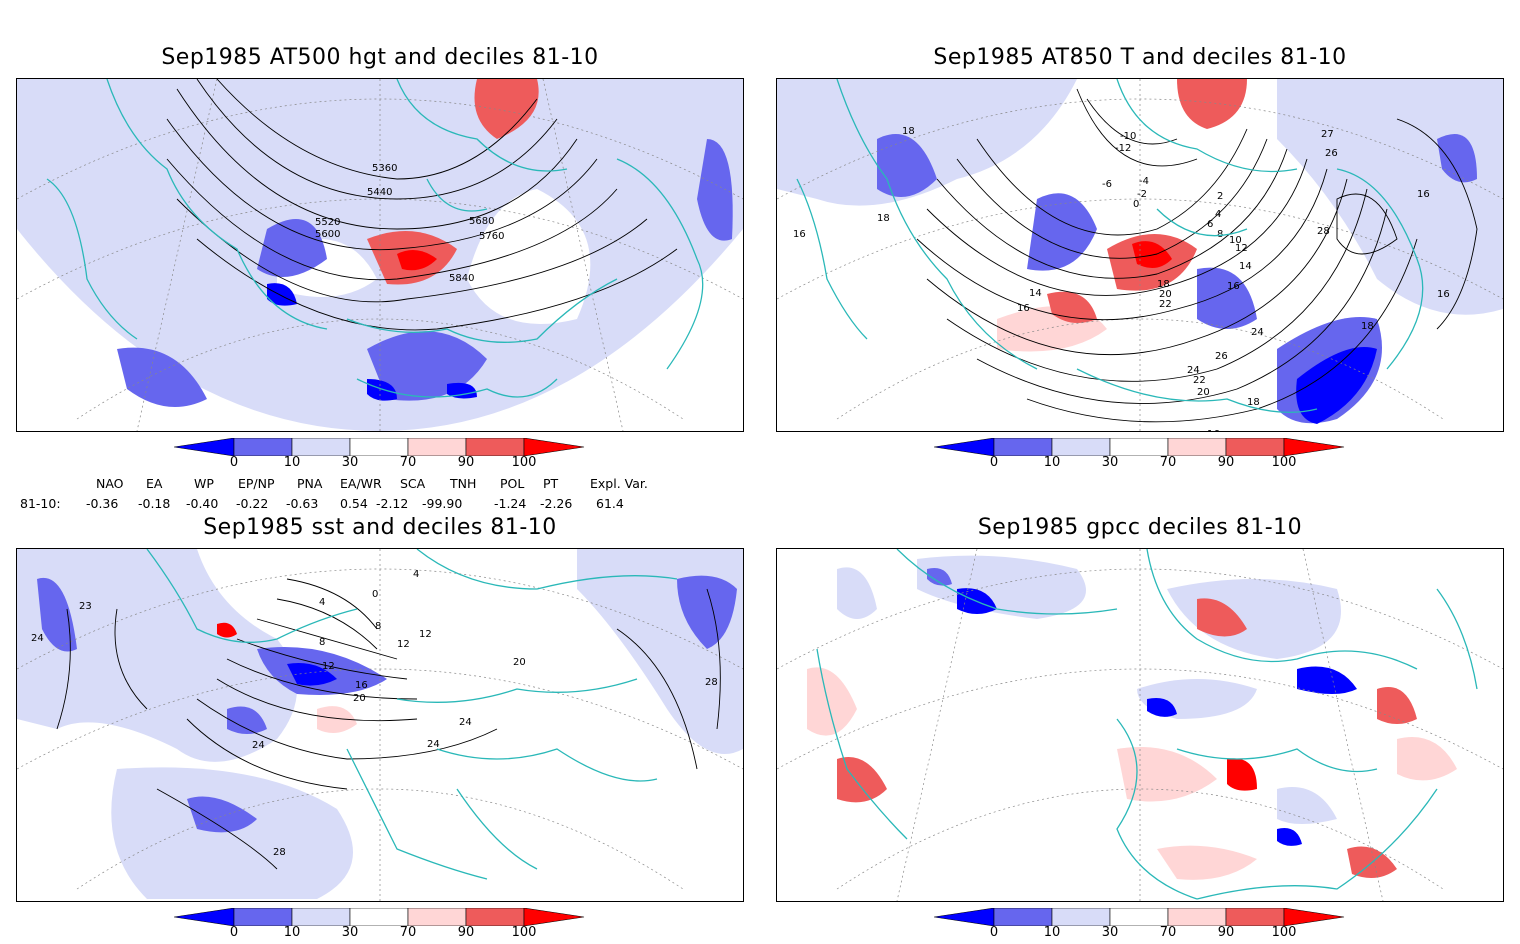 This screenshot has width=1520, height=944. What do you see at coordinates (461, 278) in the screenshot?
I see `contour-label: 5840` at bounding box center [461, 278].